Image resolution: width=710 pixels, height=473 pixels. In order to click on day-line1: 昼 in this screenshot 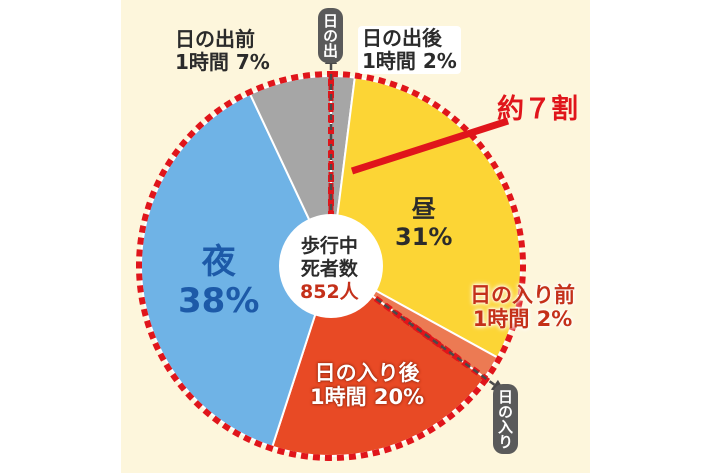, I will do `click(423, 209)`.